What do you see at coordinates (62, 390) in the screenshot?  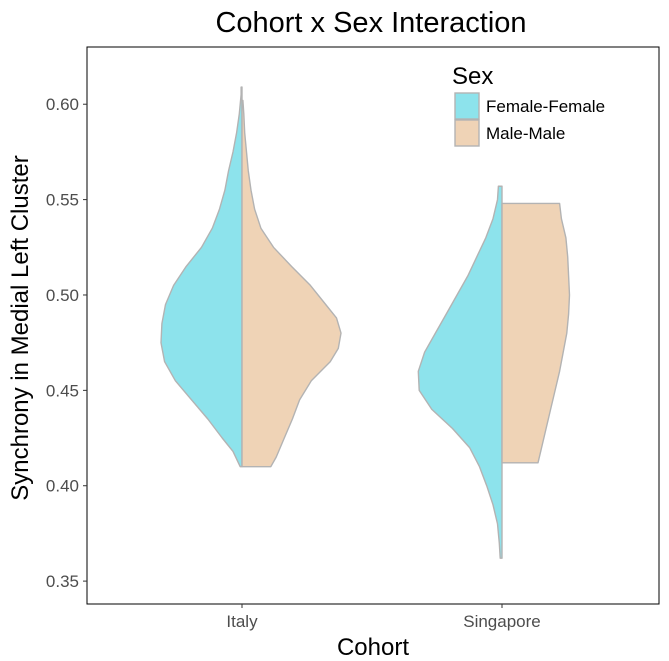 I see `y-tick-label: 0.45` at bounding box center [62, 390].